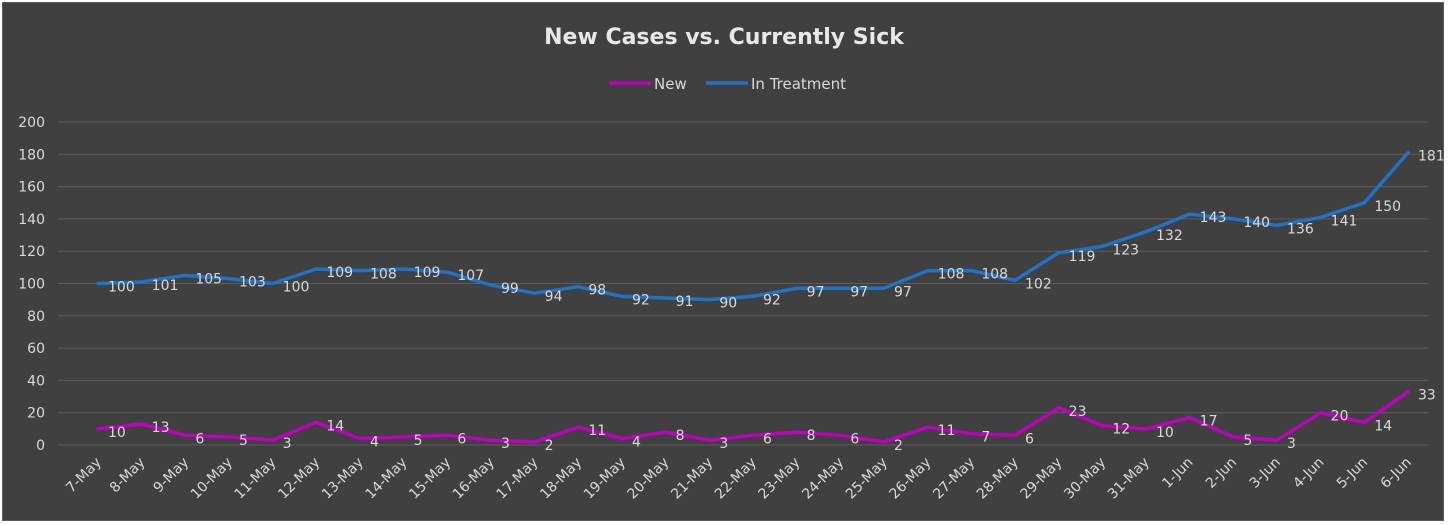 Image resolution: width=1448 pixels, height=525 pixels. Describe the element at coordinates (823, 479) in the screenshot. I see `x-tick-label: 24-May` at that location.